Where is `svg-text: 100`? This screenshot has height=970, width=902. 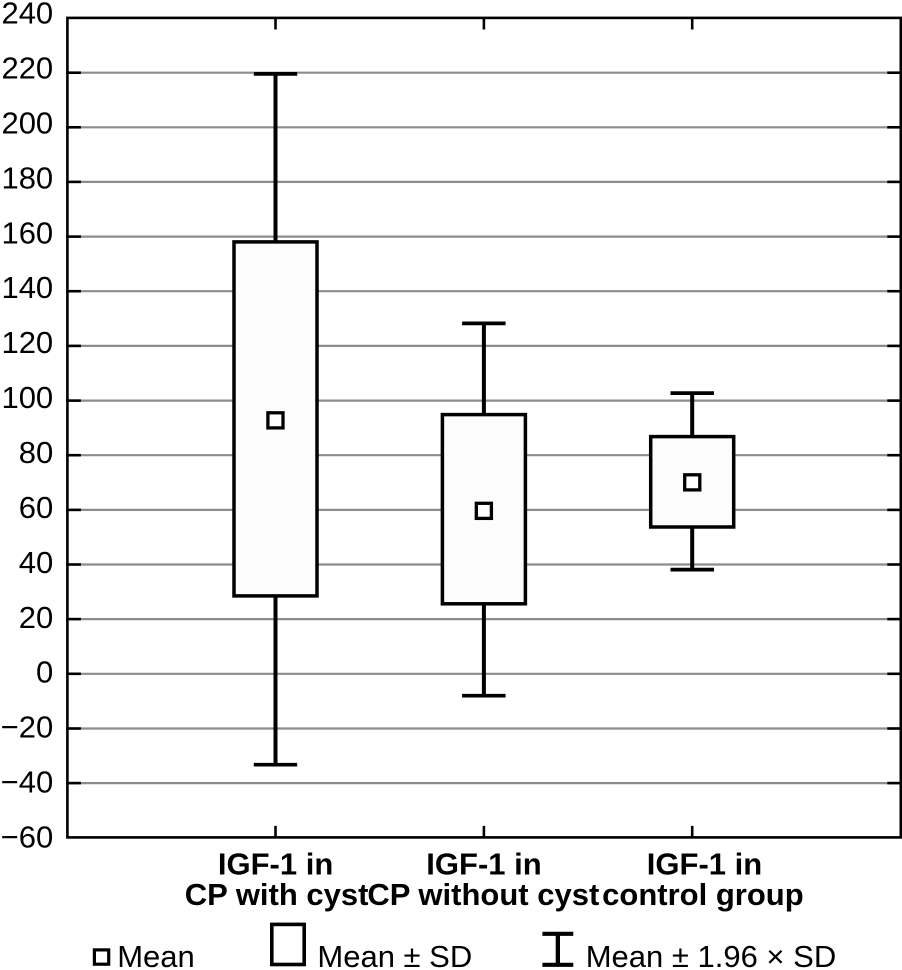
svg-text: 100 is located at coordinates (27, 397).